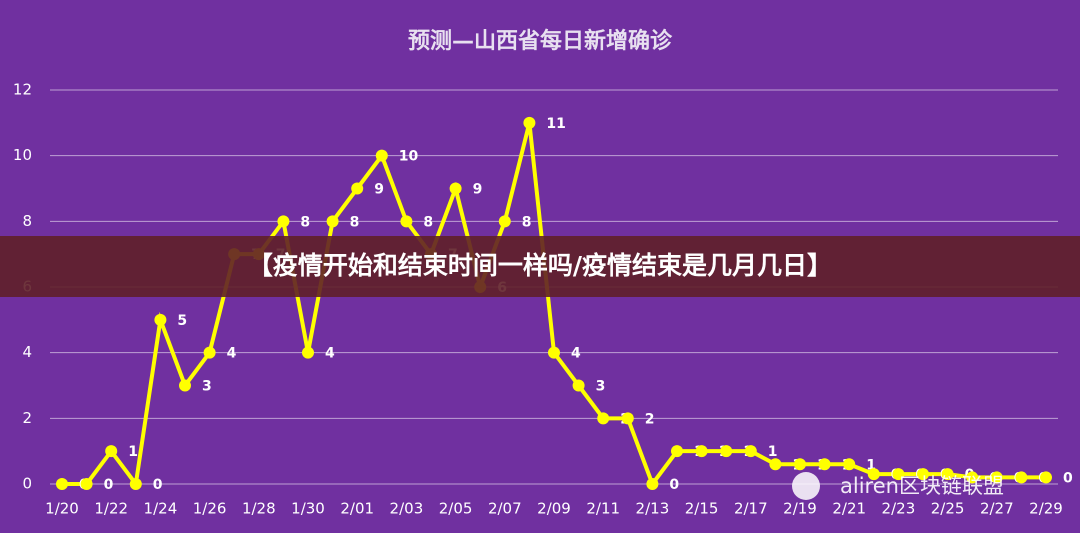 Image resolution: width=1080 pixels, height=533 pixels. I want to click on x-tick-label: 1/20, so click(62, 509).